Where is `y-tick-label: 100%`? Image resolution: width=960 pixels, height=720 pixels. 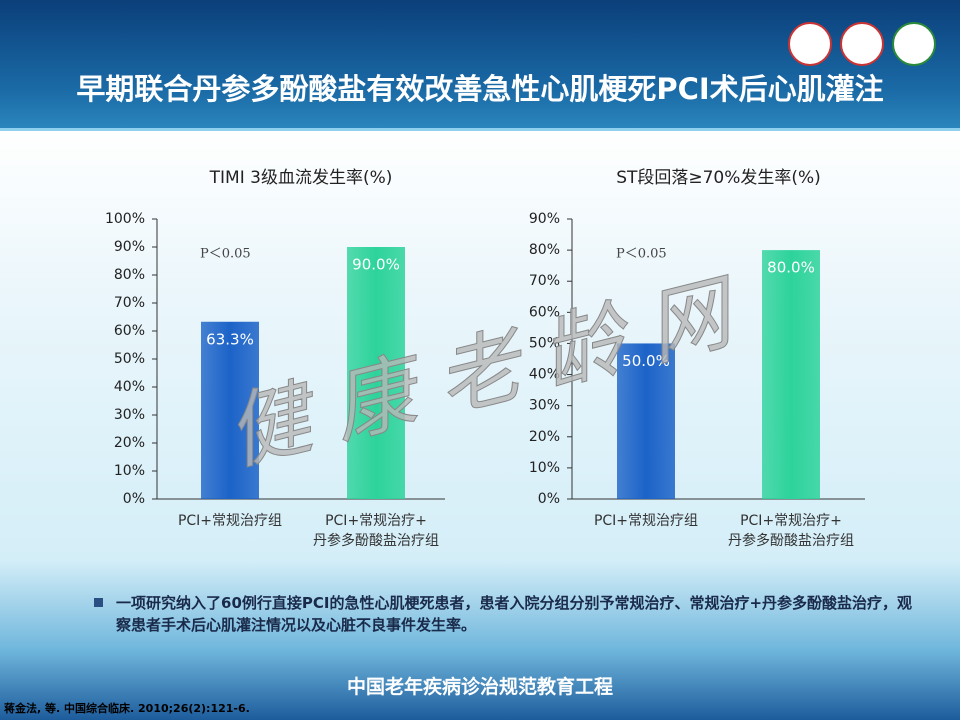
y-tick-label: 100% is located at coordinates (125, 219).